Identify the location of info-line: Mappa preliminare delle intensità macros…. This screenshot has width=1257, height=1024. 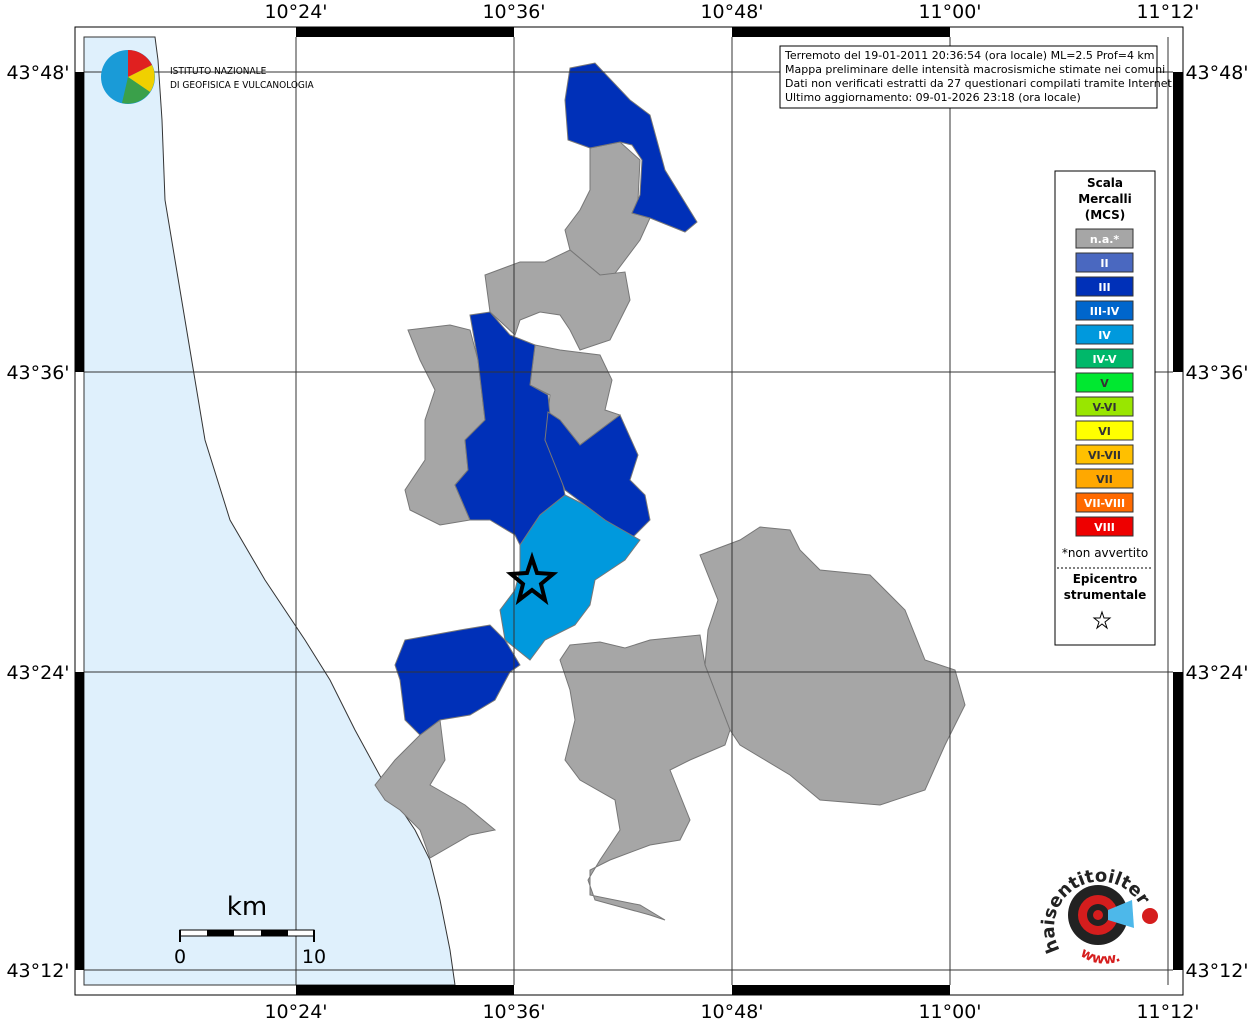
(975, 69).